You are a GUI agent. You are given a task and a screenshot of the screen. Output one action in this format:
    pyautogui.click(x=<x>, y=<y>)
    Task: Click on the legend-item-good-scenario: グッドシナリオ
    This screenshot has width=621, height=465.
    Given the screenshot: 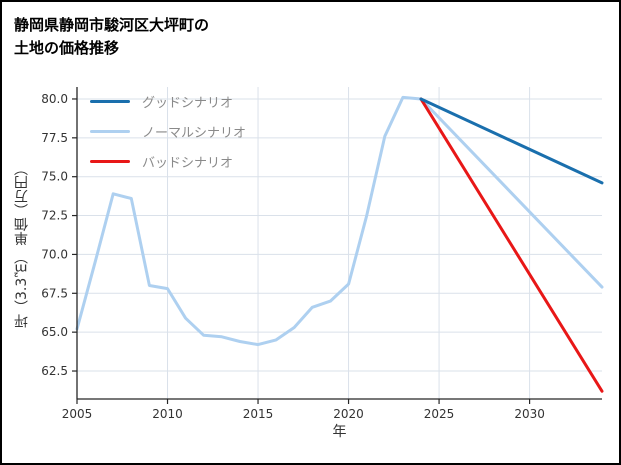 What is the action you would take?
    pyautogui.click(x=168, y=101)
    